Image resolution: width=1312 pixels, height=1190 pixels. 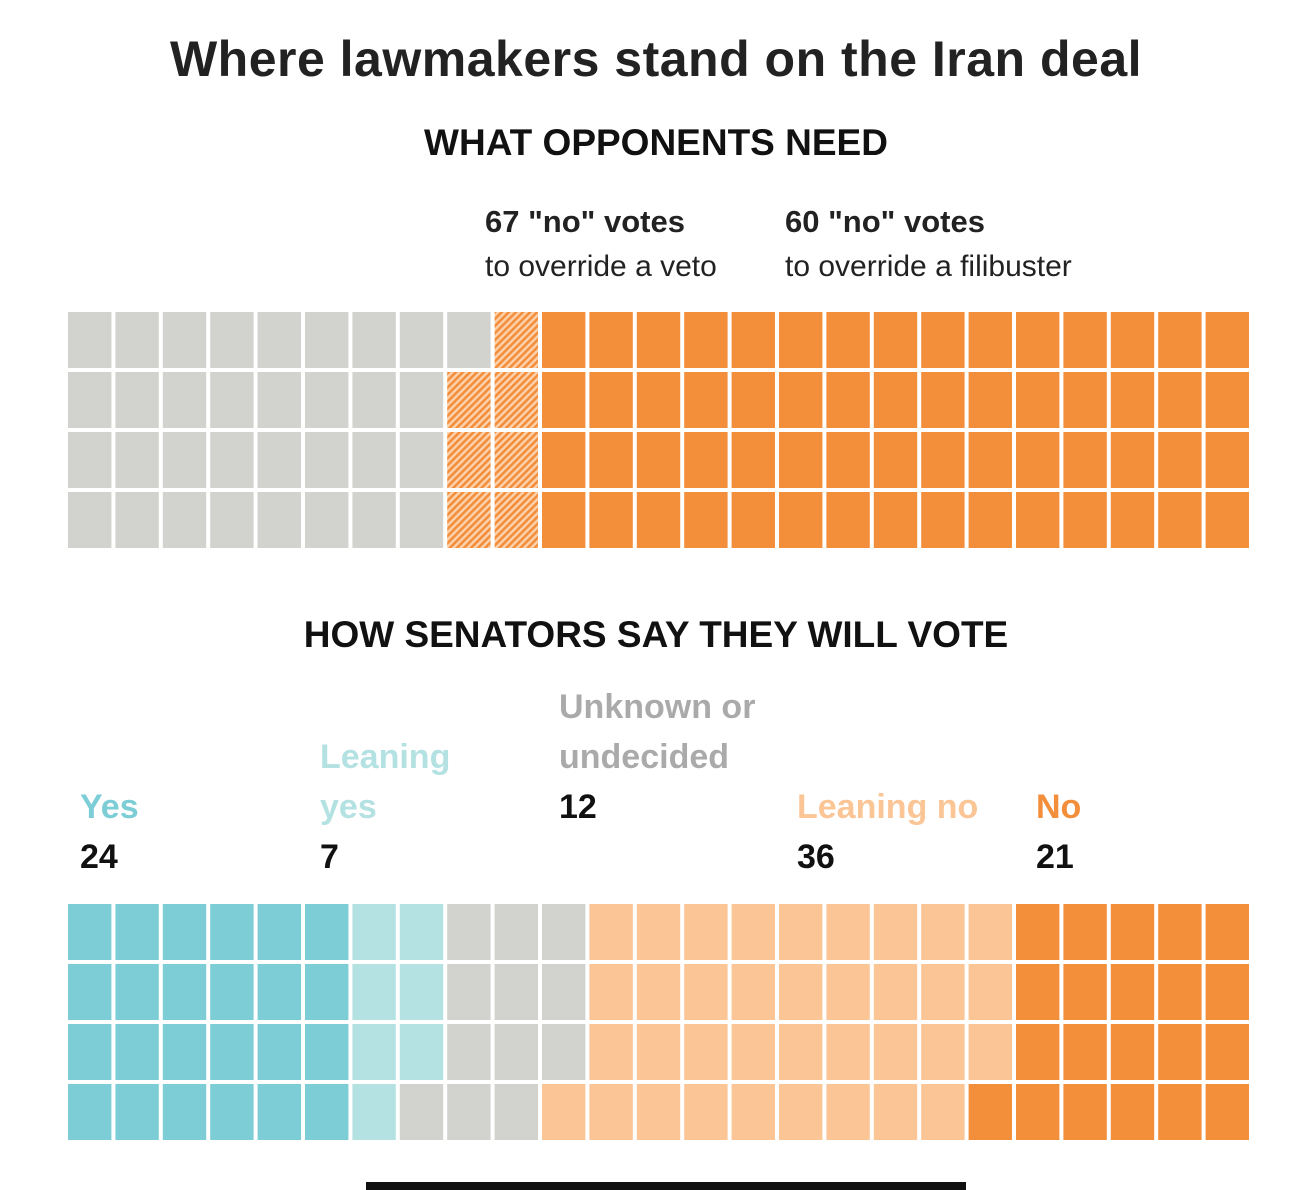 I want to click on veto-threshold-count: 67 "no" votes, so click(x=585, y=221).